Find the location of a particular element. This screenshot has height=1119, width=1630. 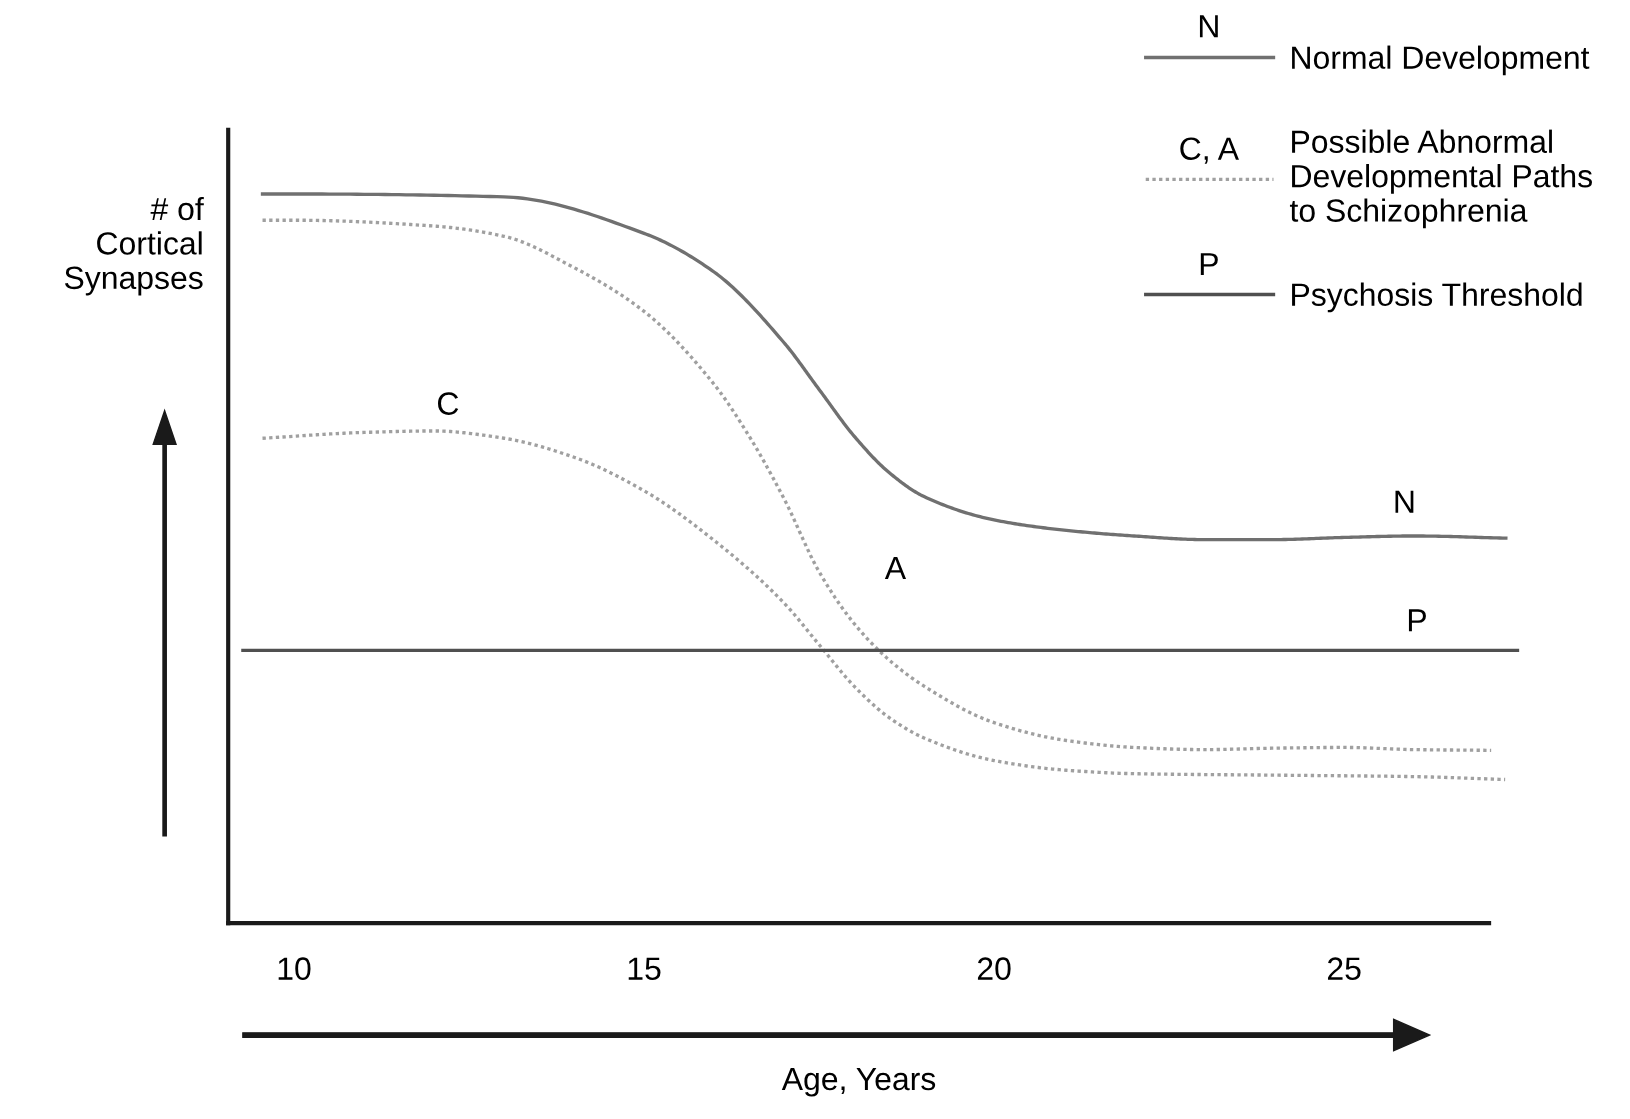

annotation: C is located at coordinates (448, 403).